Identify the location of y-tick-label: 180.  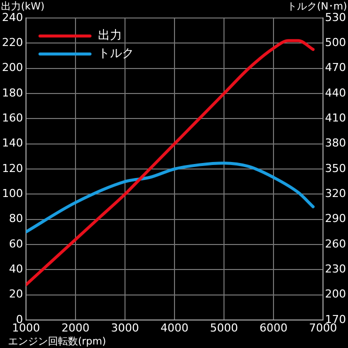
(12, 93).